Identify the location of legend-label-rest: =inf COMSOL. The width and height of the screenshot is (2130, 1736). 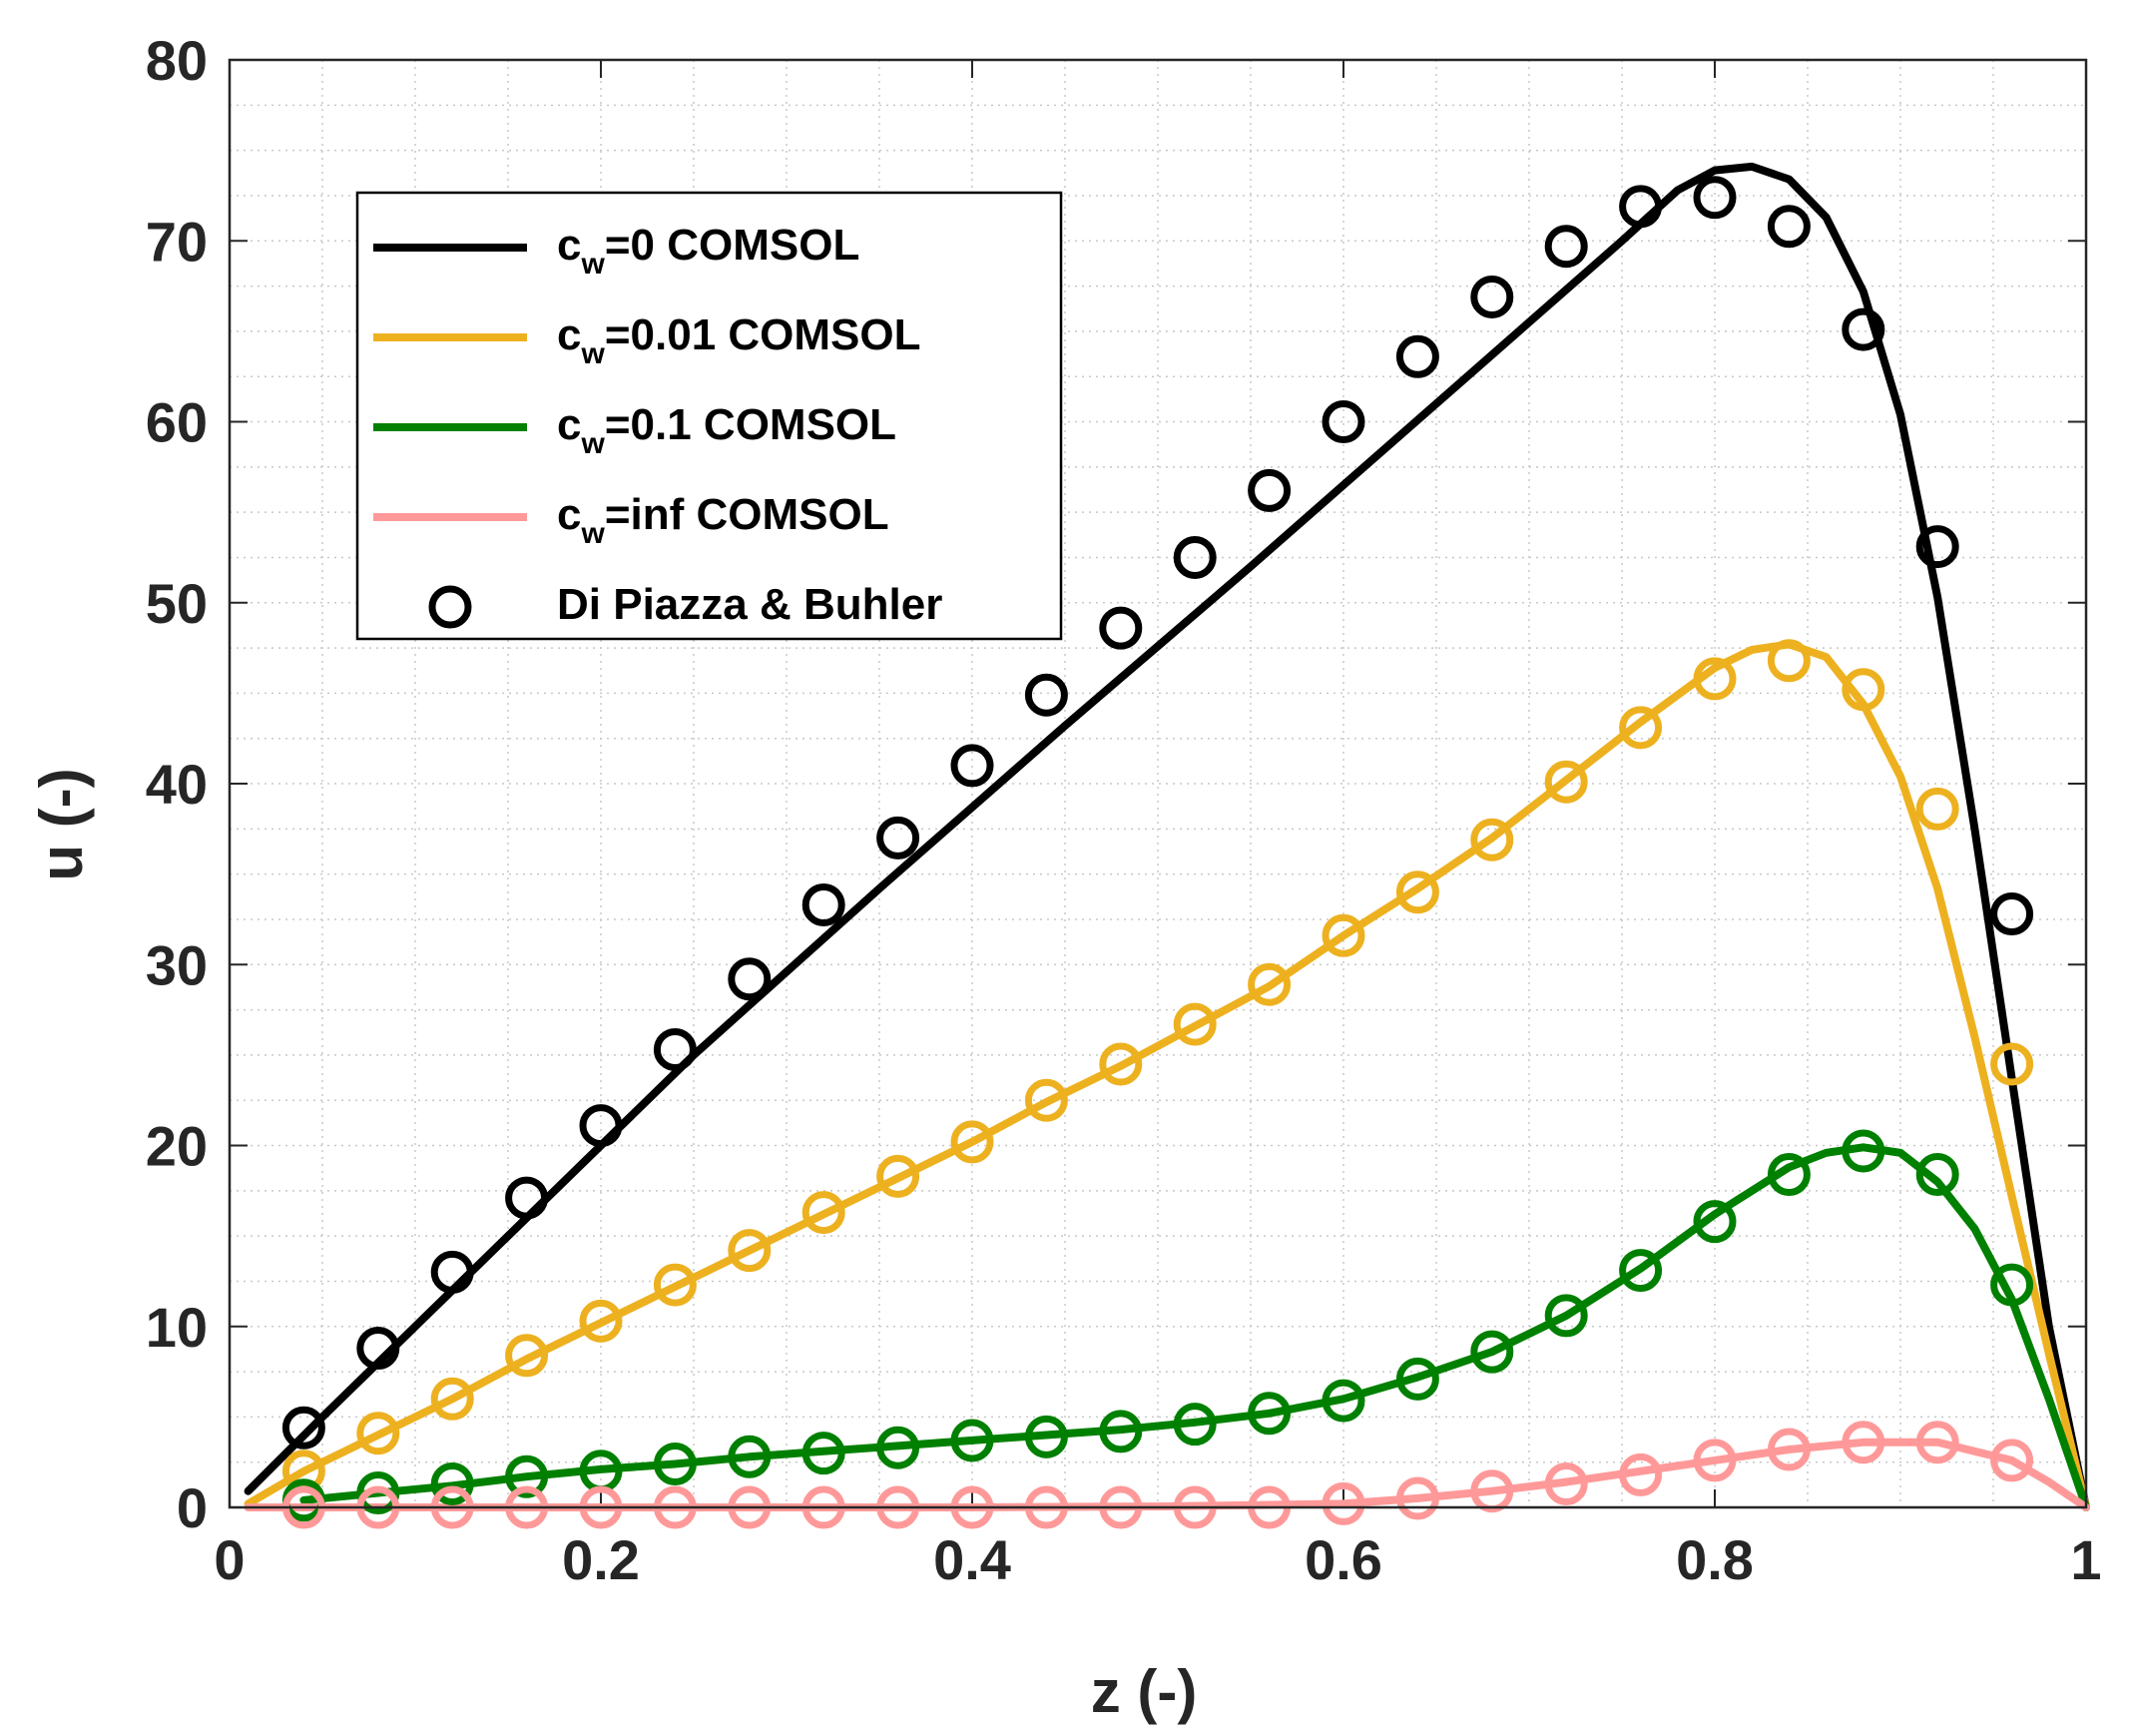
(747, 514).